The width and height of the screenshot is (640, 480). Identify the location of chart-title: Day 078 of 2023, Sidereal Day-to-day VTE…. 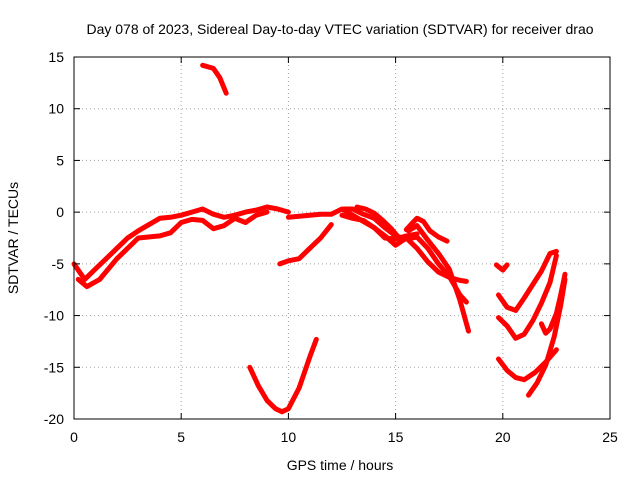
(339, 29).